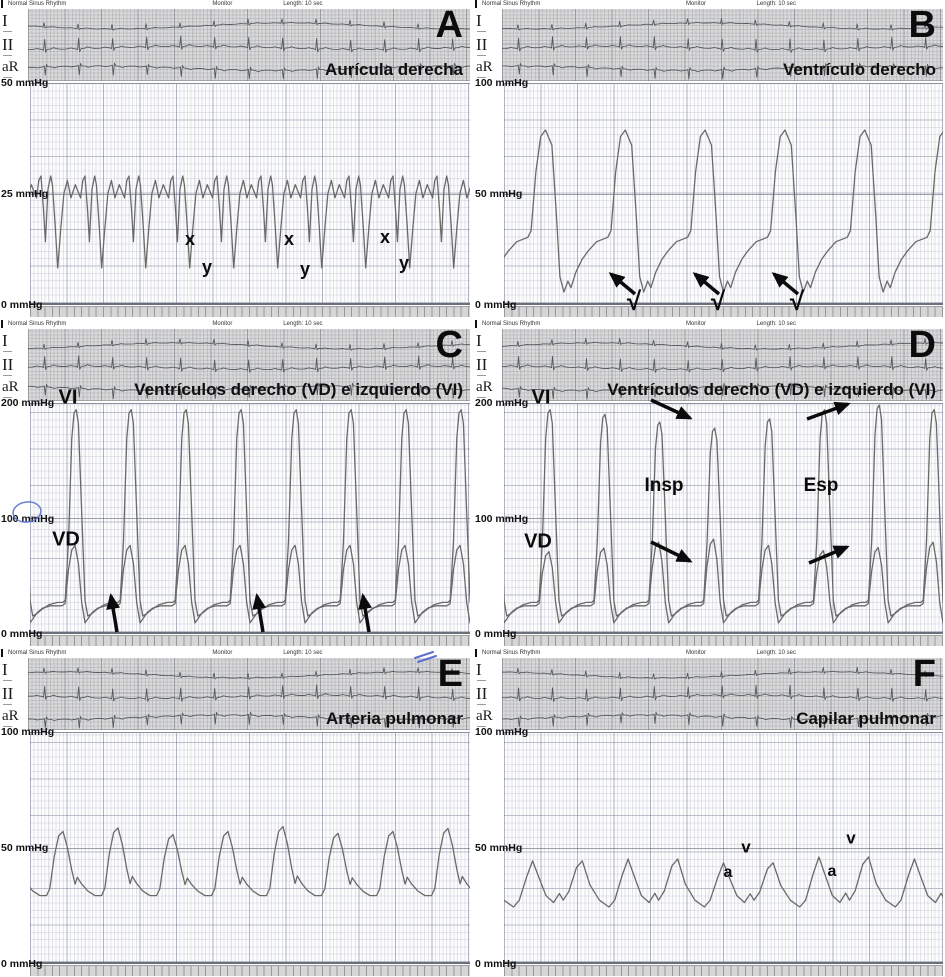  I want to click on pressure-plot: 200 mmHg 100 mmHg 0 mmHg, so click(708, 518).